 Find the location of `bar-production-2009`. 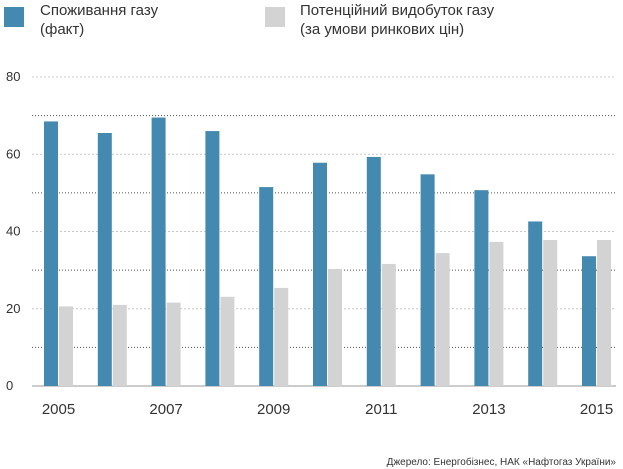

bar-production-2009 is located at coordinates (281, 336).